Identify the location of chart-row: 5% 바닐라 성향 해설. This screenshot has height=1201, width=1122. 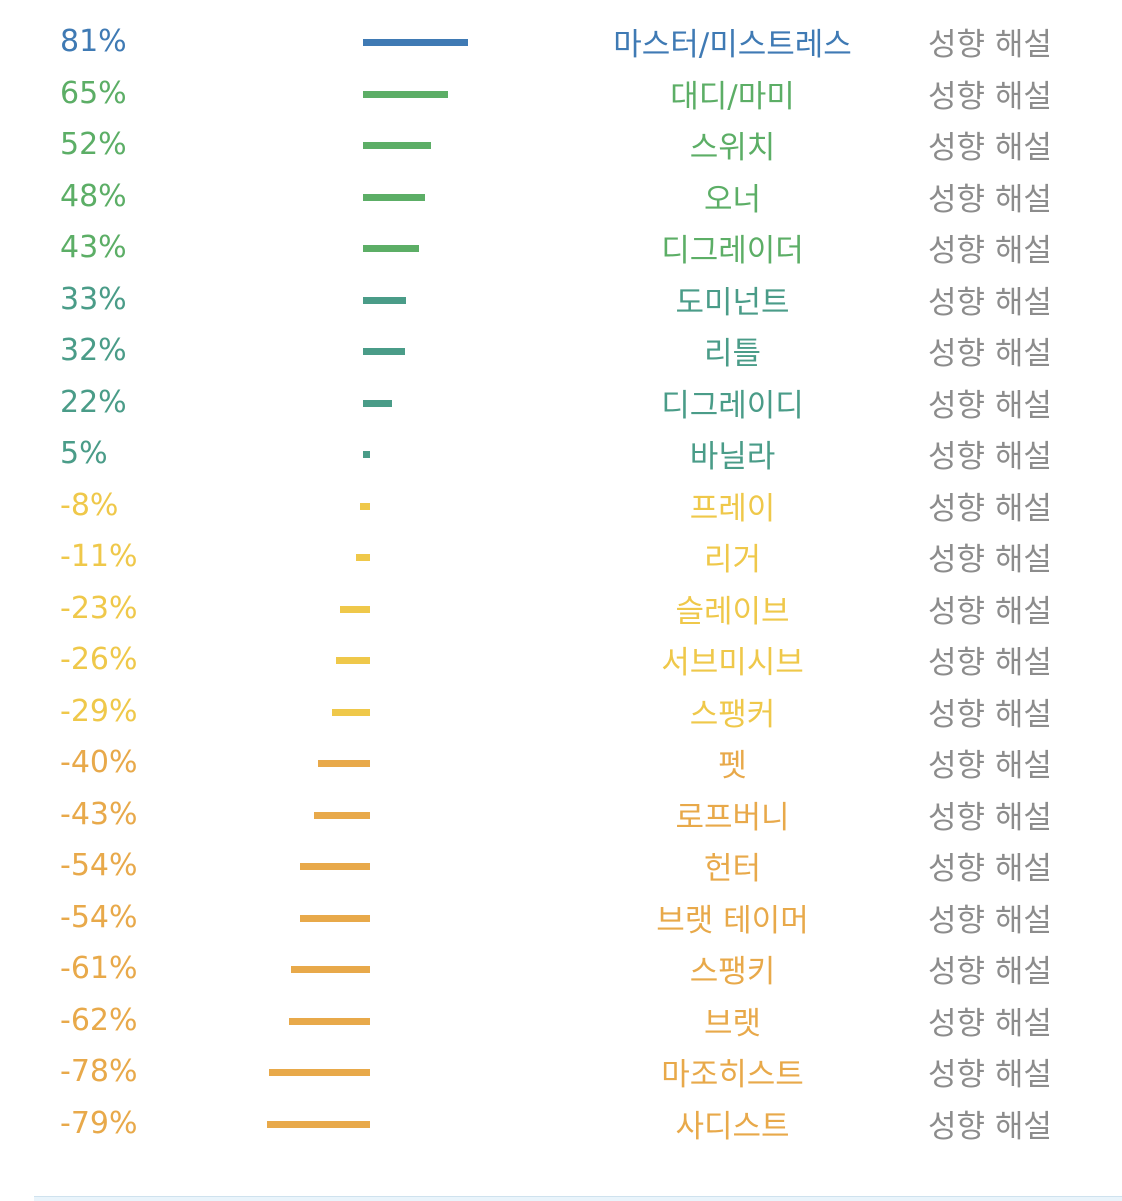
(561, 459).